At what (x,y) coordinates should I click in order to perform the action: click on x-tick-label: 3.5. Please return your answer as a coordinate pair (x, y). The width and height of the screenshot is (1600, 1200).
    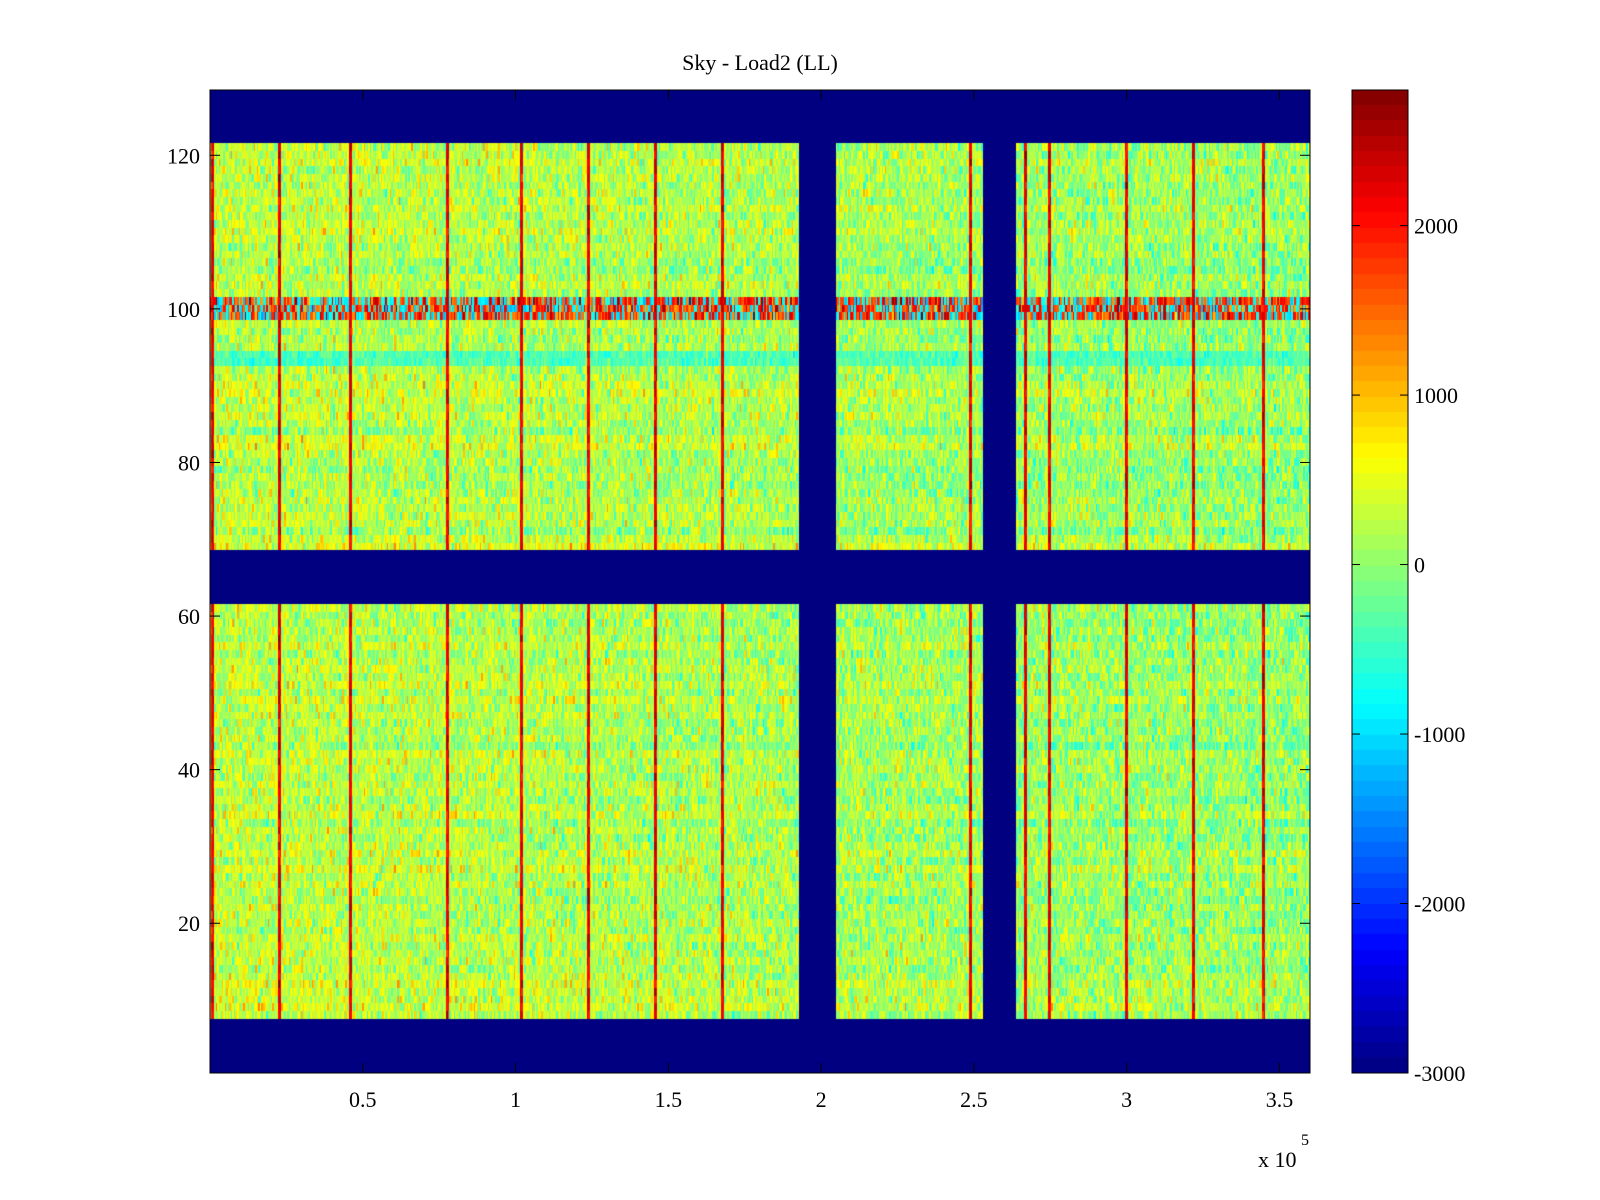
    Looking at the image, I should click on (1280, 1099).